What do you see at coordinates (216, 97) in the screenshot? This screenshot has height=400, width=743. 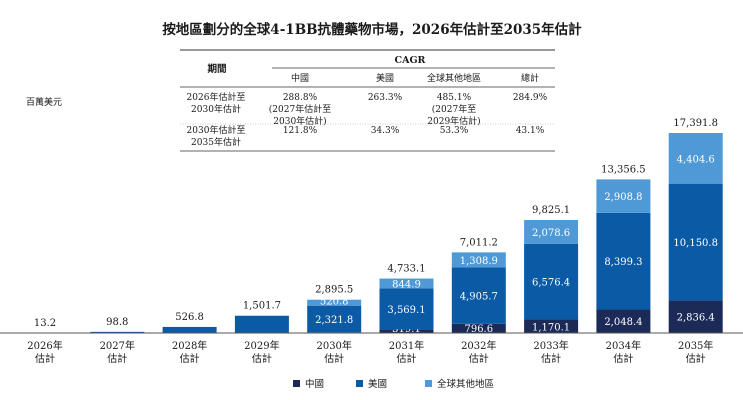 I see `table-period-cell: 2026年估計至` at bounding box center [216, 97].